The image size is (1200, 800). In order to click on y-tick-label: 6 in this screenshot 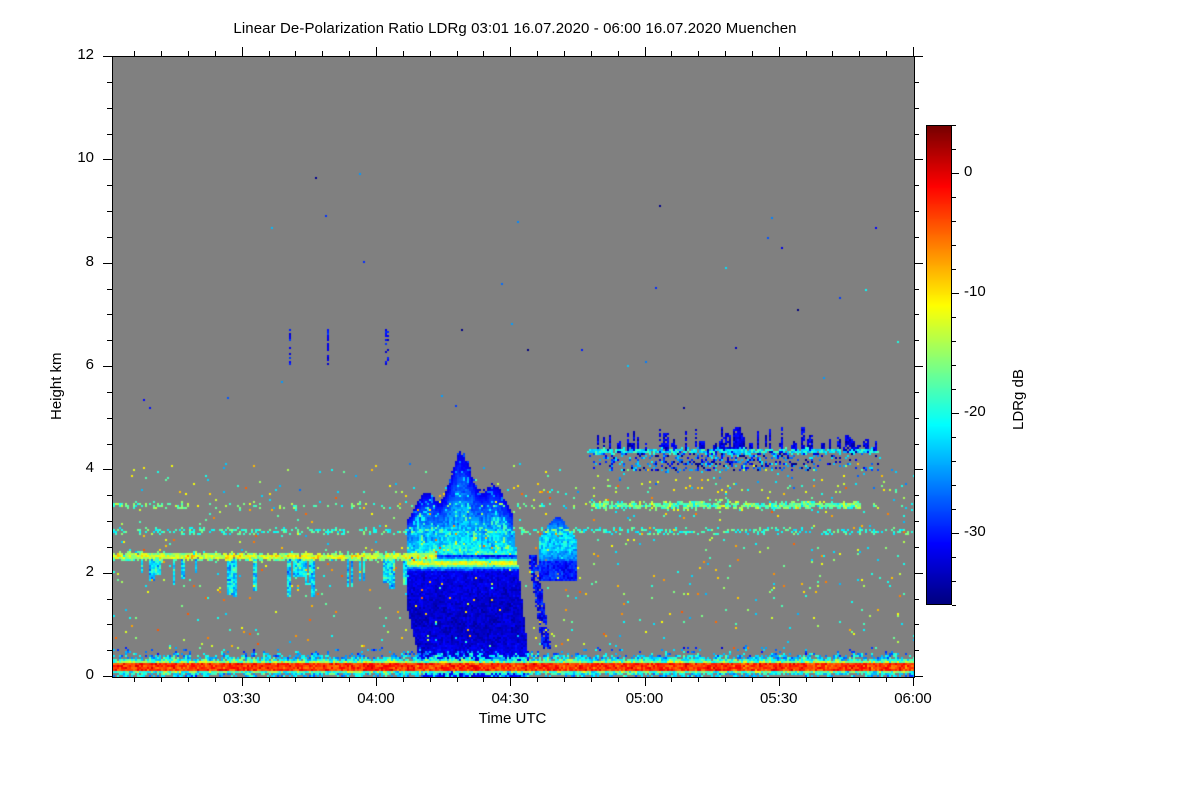, I will do `click(89, 364)`.